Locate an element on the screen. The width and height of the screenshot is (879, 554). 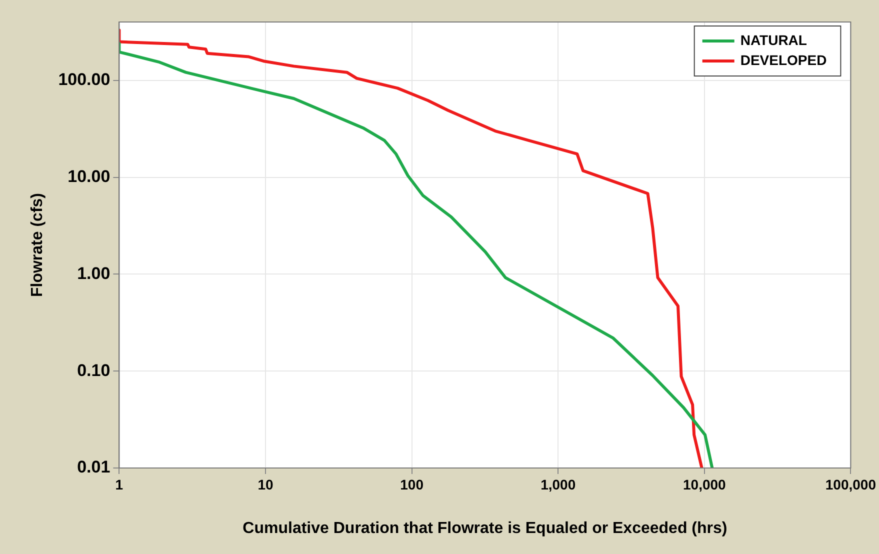
y-tick-label: 0.10 is located at coordinates (93, 370).